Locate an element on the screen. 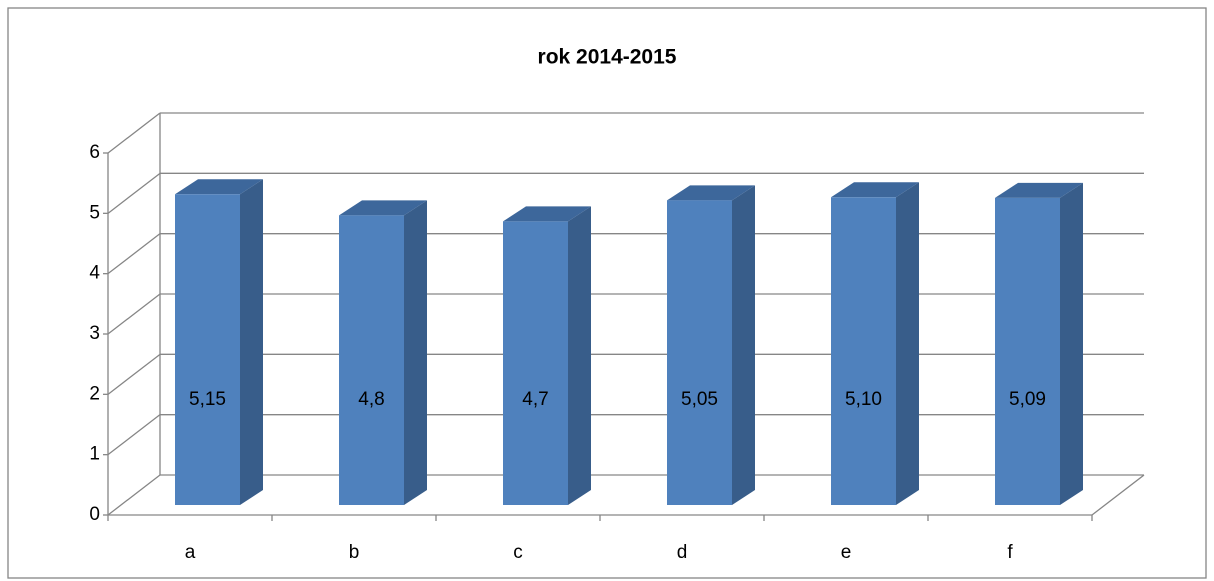  y-tick-label: 3 is located at coordinates (94, 333).